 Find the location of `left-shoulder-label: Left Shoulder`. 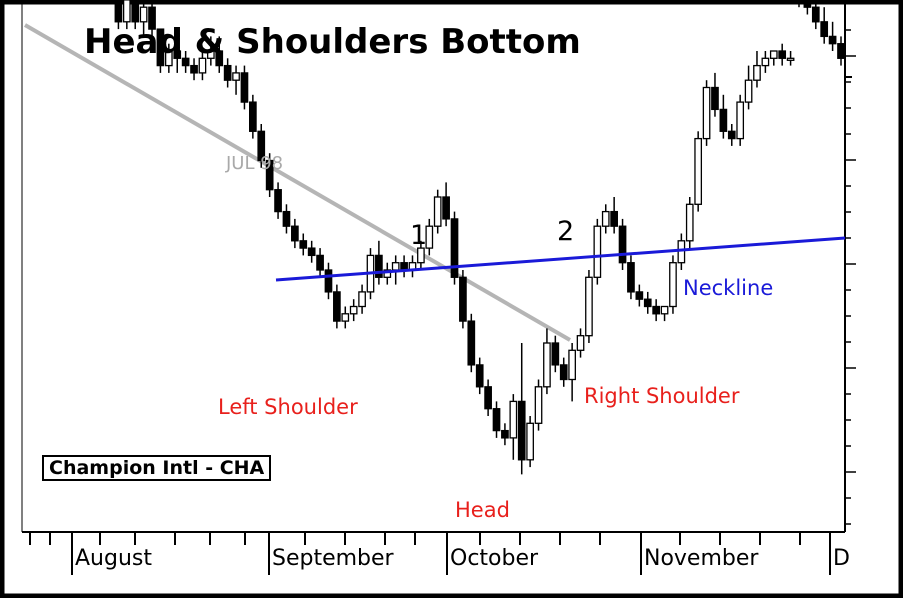

left-shoulder-label: Left Shoulder is located at coordinates (288, 407).